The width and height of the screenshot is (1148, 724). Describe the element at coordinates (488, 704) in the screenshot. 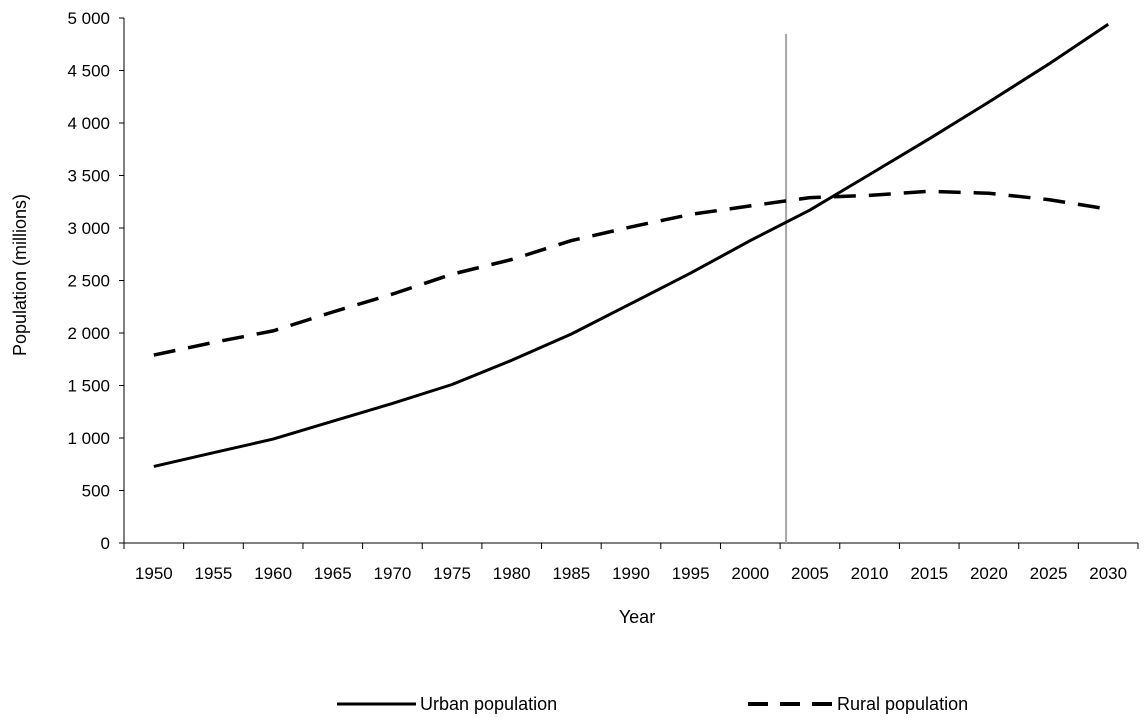

I see `legend-label-urban: Urban population` at that location.